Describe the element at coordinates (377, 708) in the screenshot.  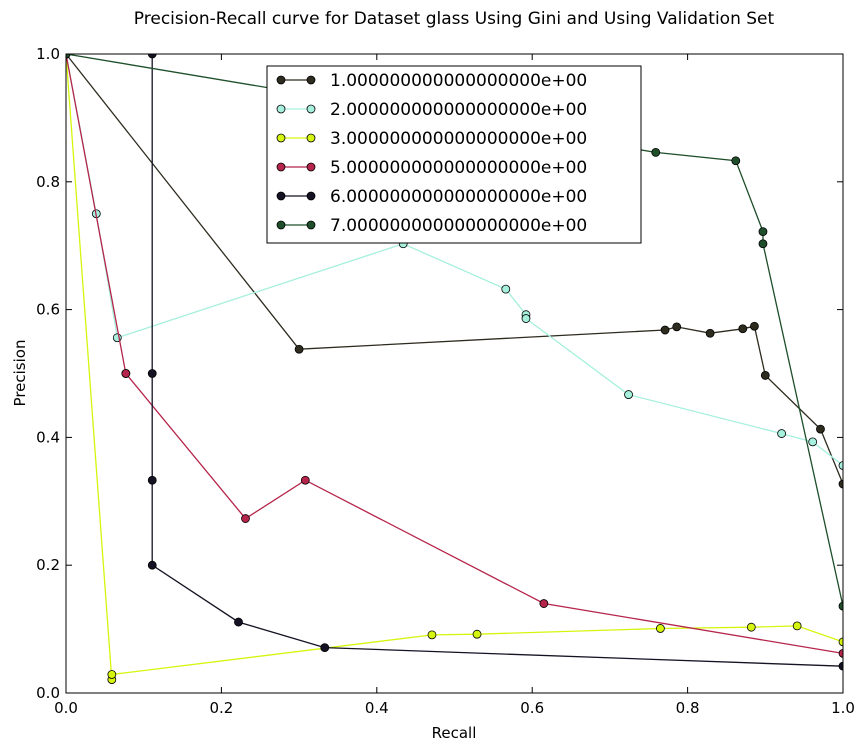
I see `x-tick-label: 0.4` at that location.